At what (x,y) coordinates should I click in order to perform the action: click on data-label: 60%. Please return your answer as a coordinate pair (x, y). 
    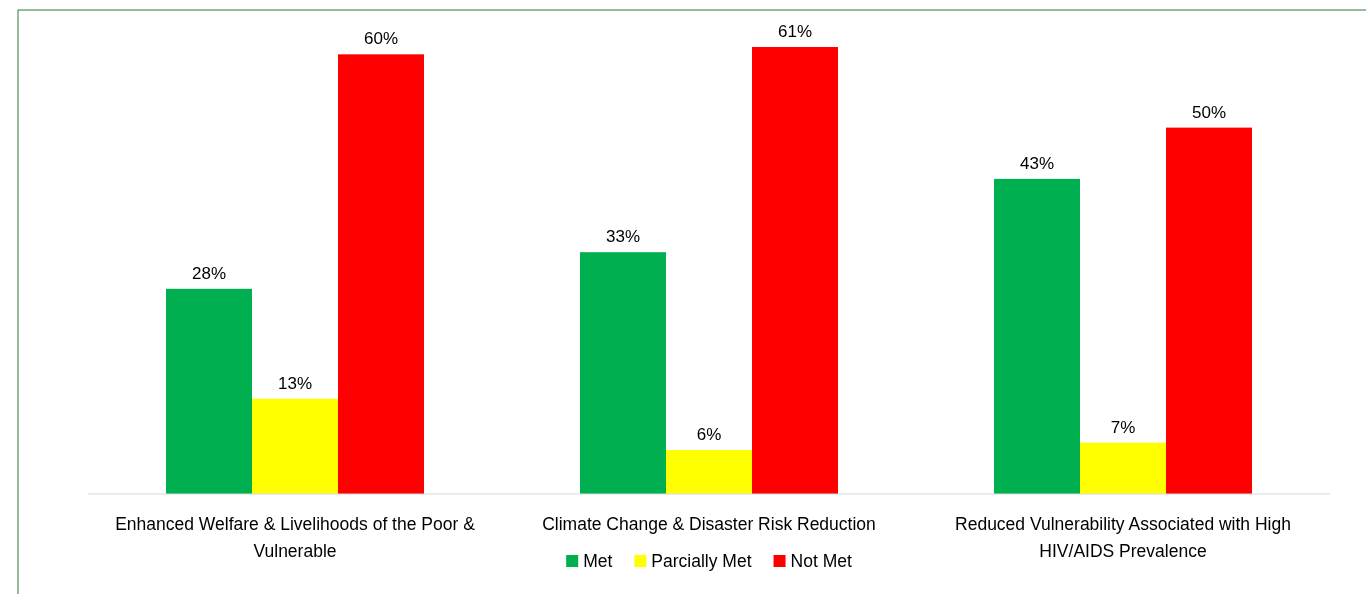
    Looking at the image, I should click on (381, 39).